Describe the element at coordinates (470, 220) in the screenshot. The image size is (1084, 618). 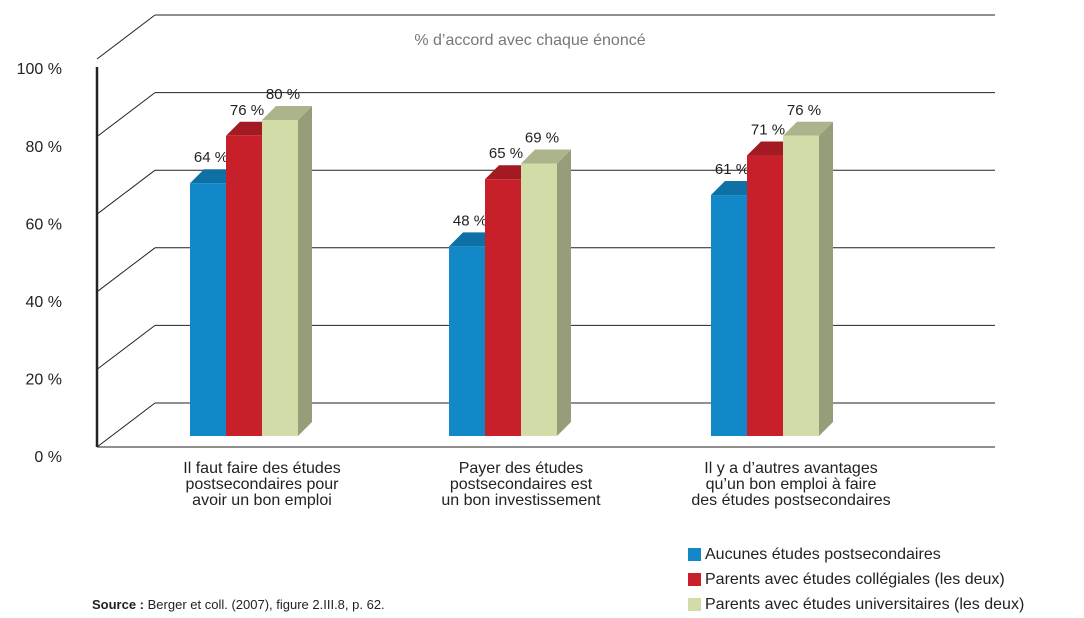
I see `value-label: 48 %` at that location.